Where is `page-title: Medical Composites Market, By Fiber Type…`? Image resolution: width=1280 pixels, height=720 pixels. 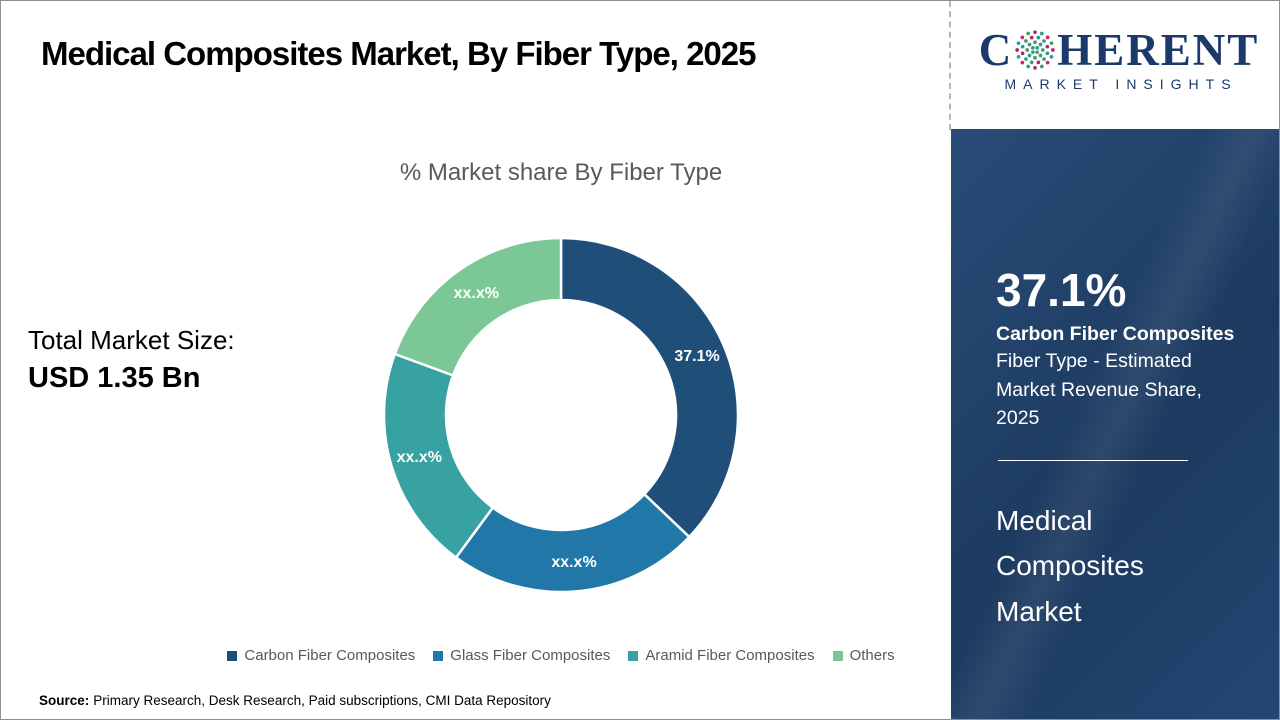 page-title: Medical Composites Market, By Fiber Type… is located at coordinates (398, 53).